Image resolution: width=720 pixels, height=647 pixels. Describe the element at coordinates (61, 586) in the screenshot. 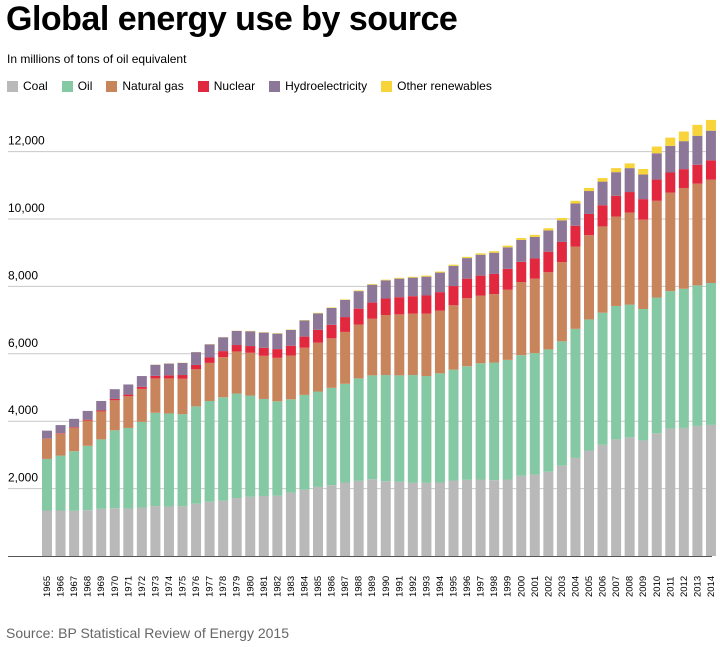

I see `x-tick-label: 1966` at that location.